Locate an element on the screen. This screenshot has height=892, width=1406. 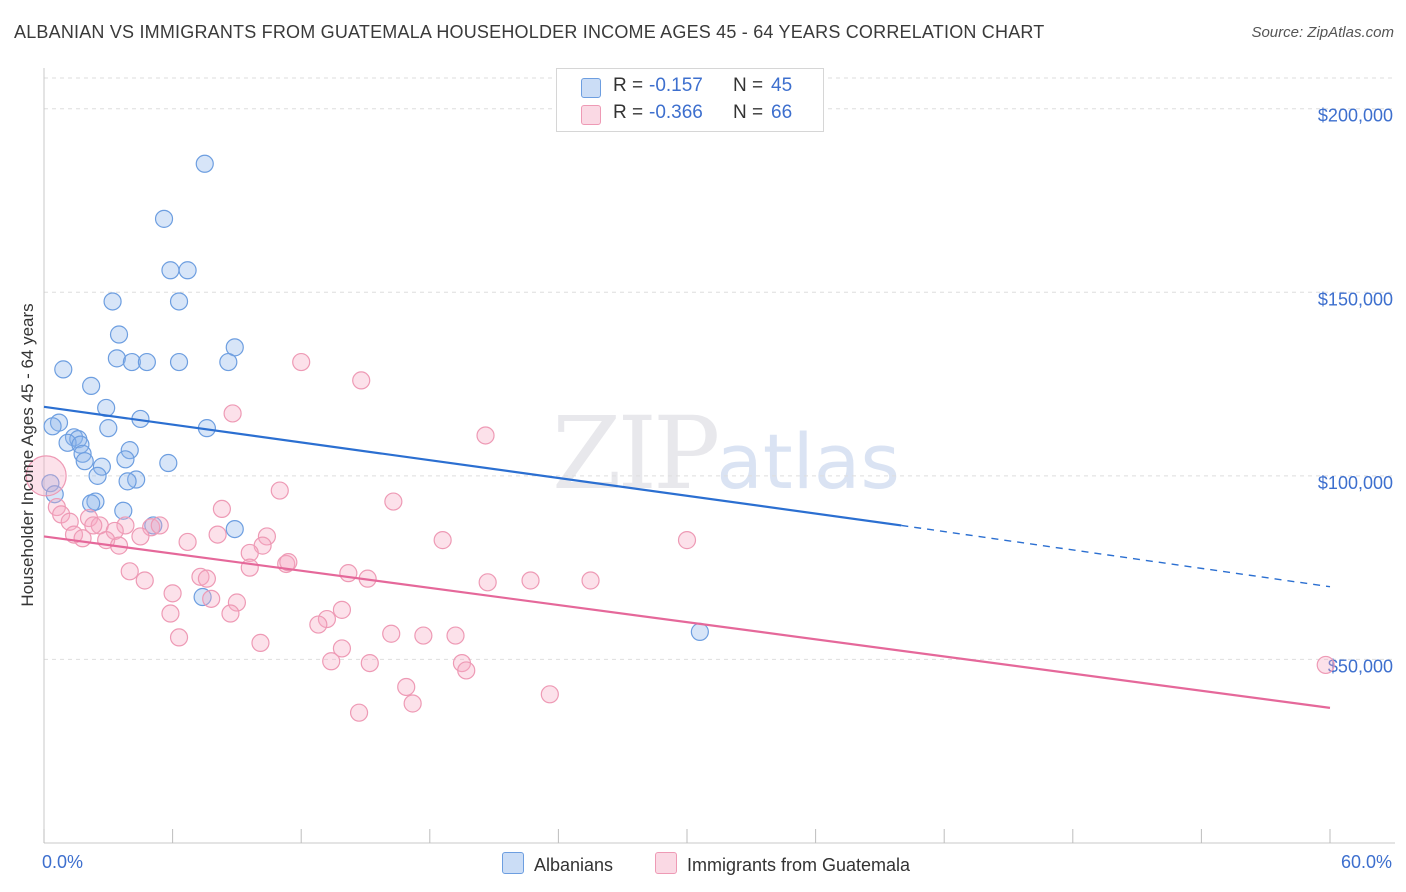
legend-n-value: 66 is located at coordinates (782, 112).